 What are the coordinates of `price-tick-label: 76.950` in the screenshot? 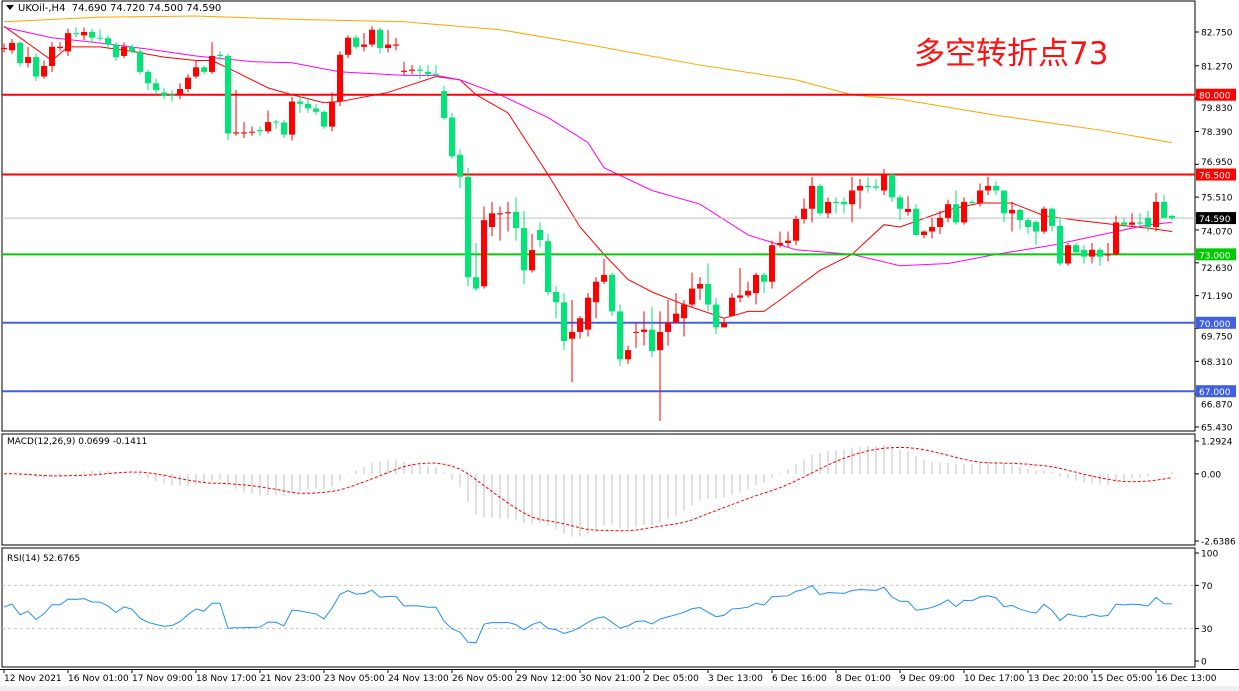 It's located at (1217, 163).